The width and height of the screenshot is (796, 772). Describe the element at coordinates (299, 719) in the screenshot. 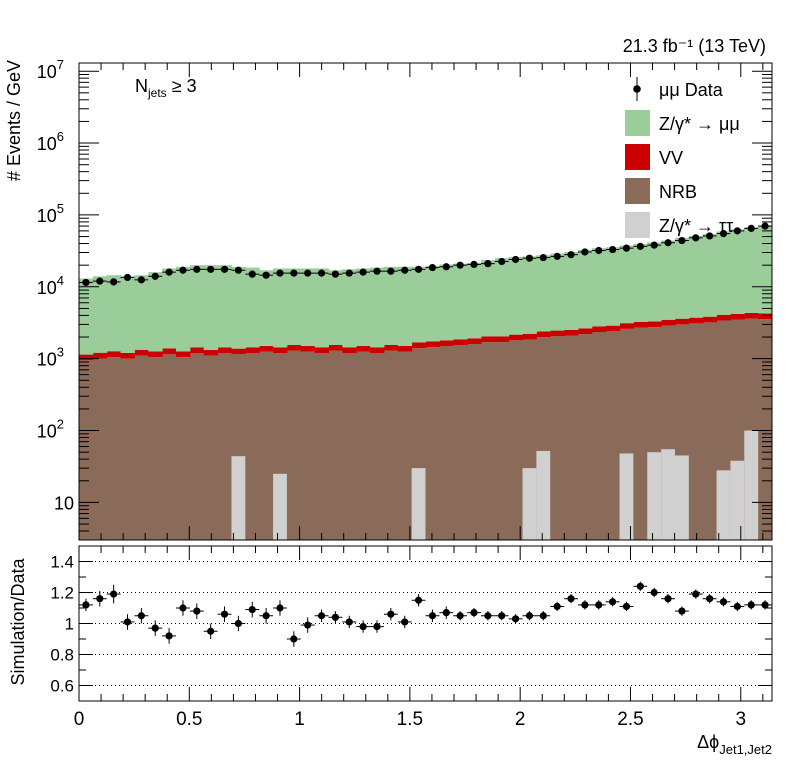

I see `x-tick-label-2: 1` at that location.